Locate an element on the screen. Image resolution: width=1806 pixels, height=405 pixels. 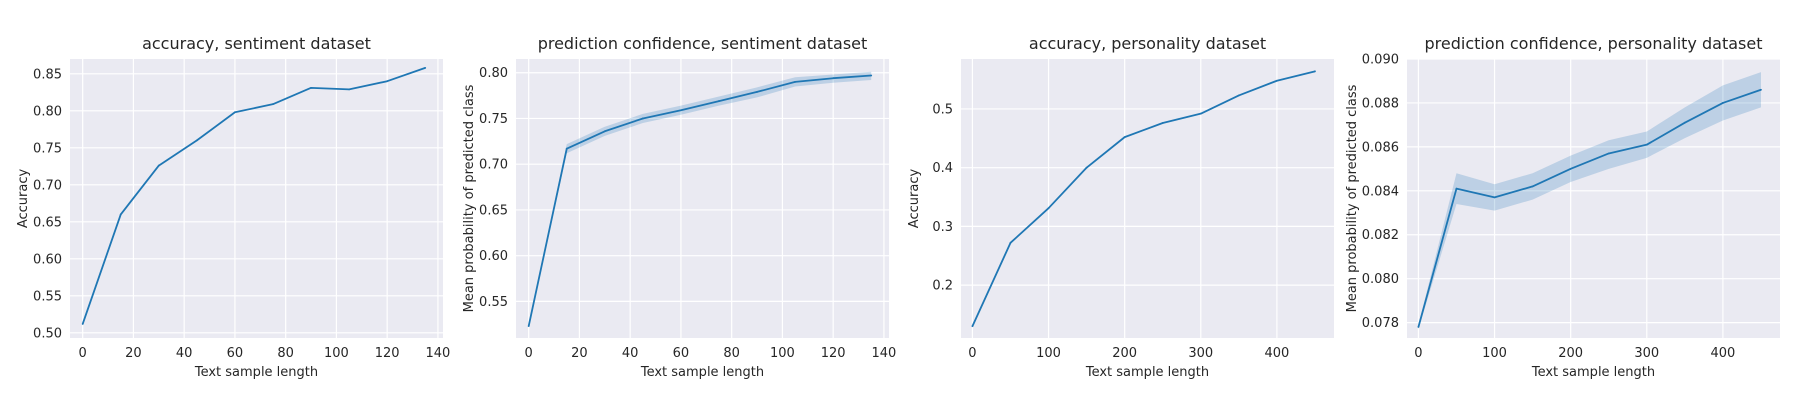
y-tick-label: 0.65 is located at coordinates (493, 210).